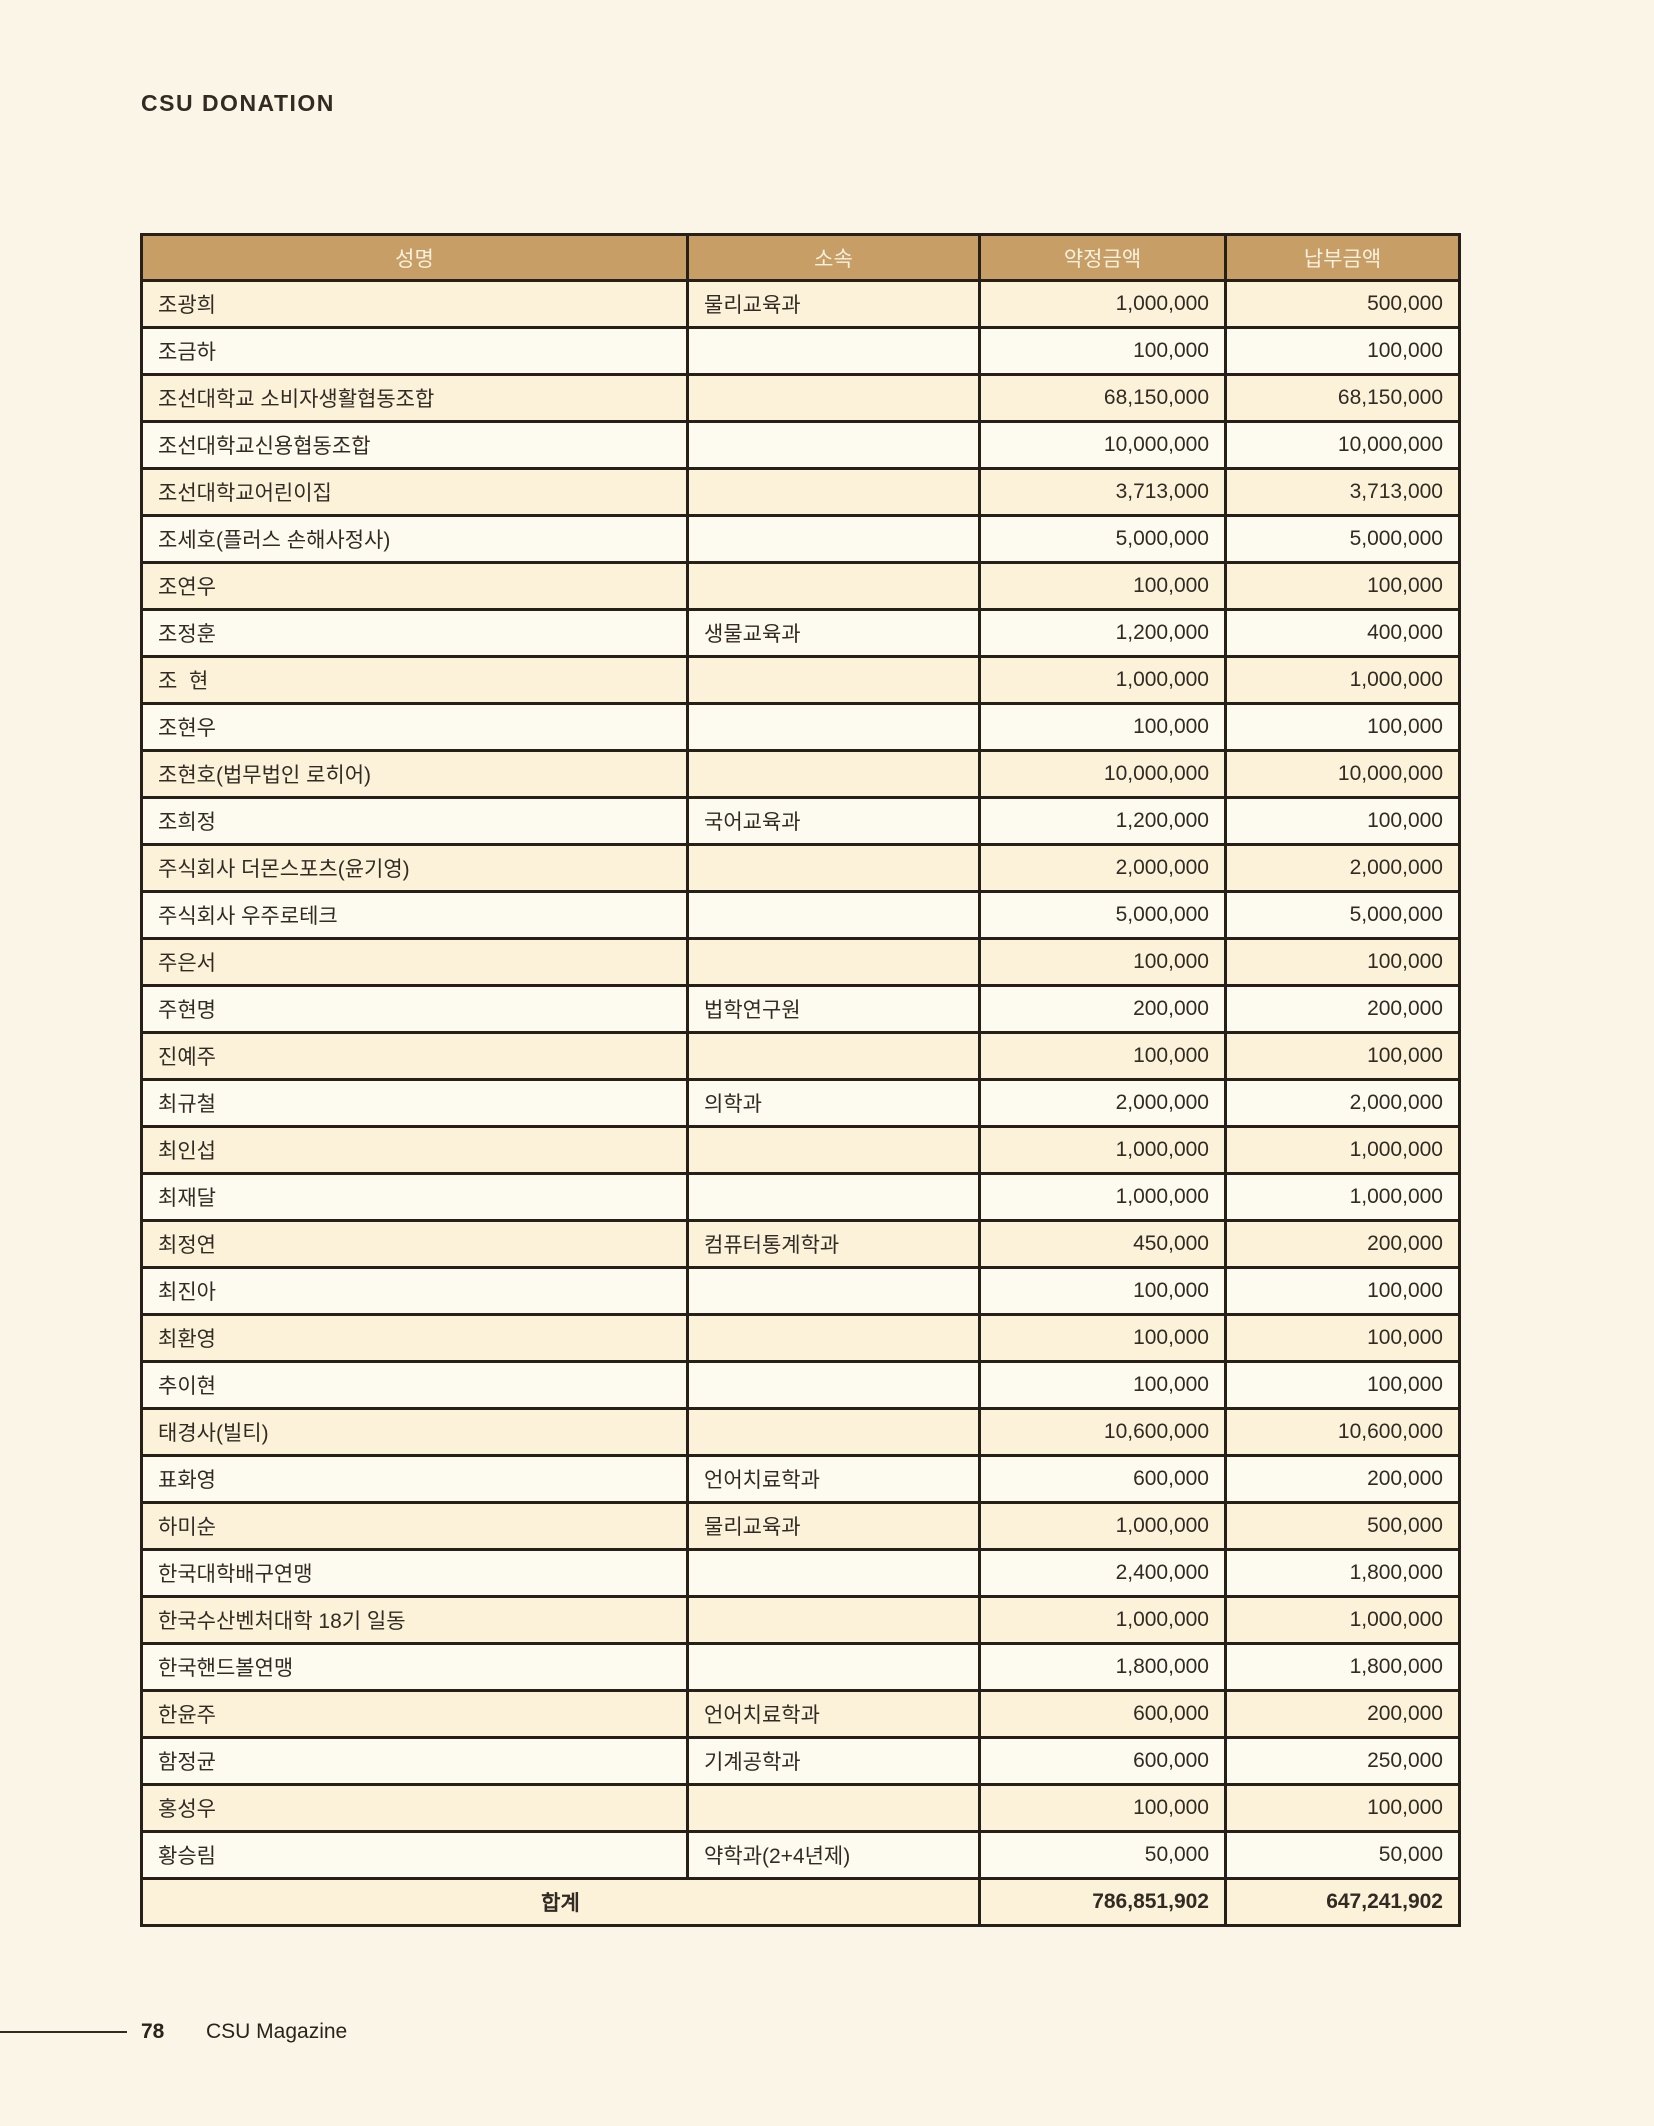 This screenshot has width=1654, height=2126. I want to click on table-row: 태경사(빌티) 10,600,000 10,600,000, so click(800, 1432).